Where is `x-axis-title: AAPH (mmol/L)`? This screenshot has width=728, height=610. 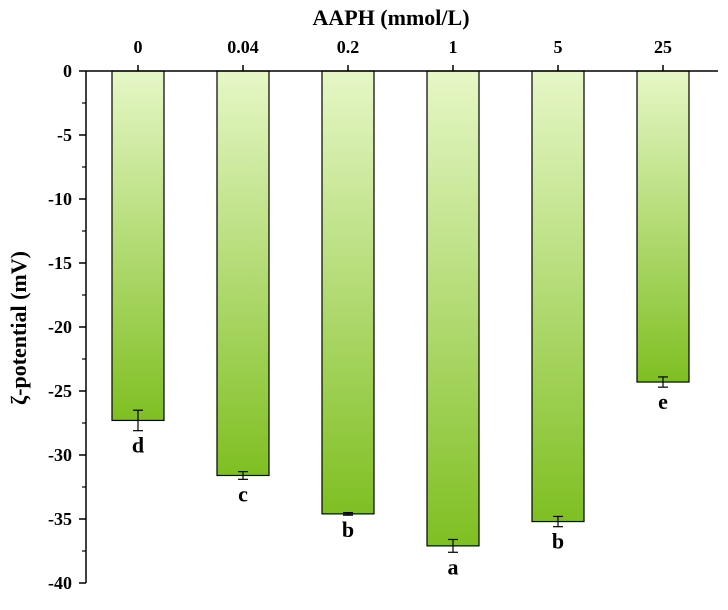
x-axis-title: AAPH (mmol/L) is located at coordinates (390, 17).